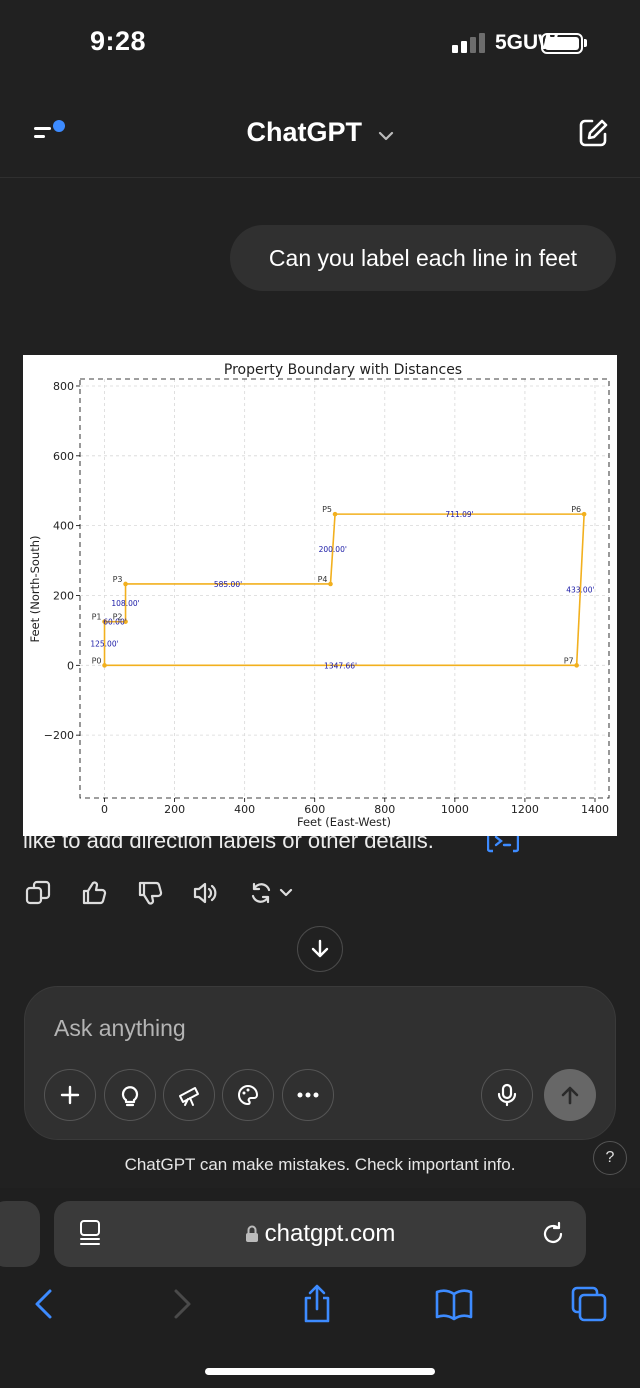 Image resolution: width=640 pixels, height=1388 pixels. Describe the element at coordinates (38, 893) in the screenshot. I see `copy-icon` at that location.